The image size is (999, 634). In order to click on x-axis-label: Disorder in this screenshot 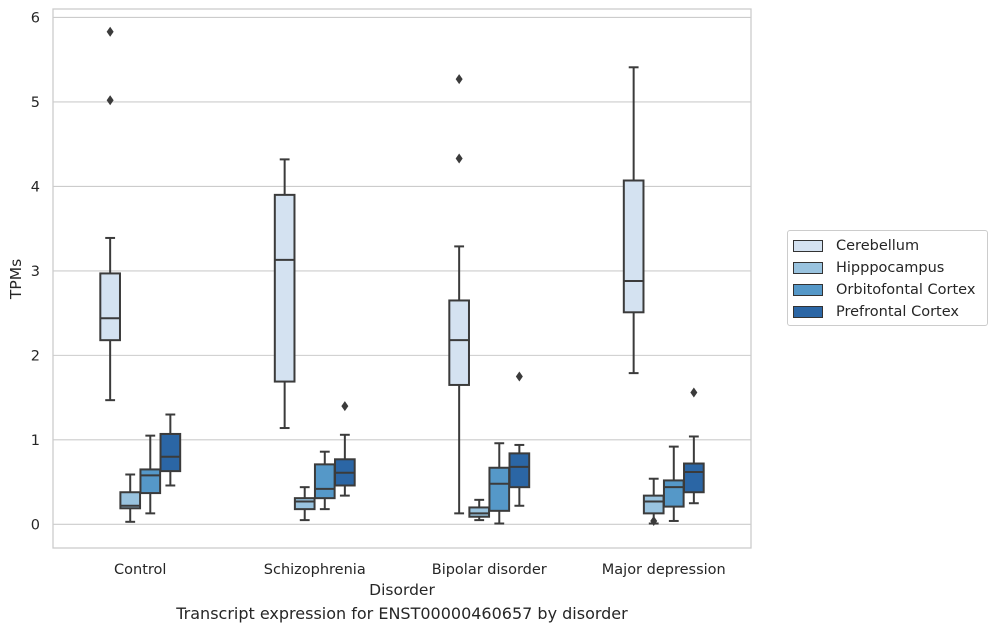, I will do `click(402, 590)`.